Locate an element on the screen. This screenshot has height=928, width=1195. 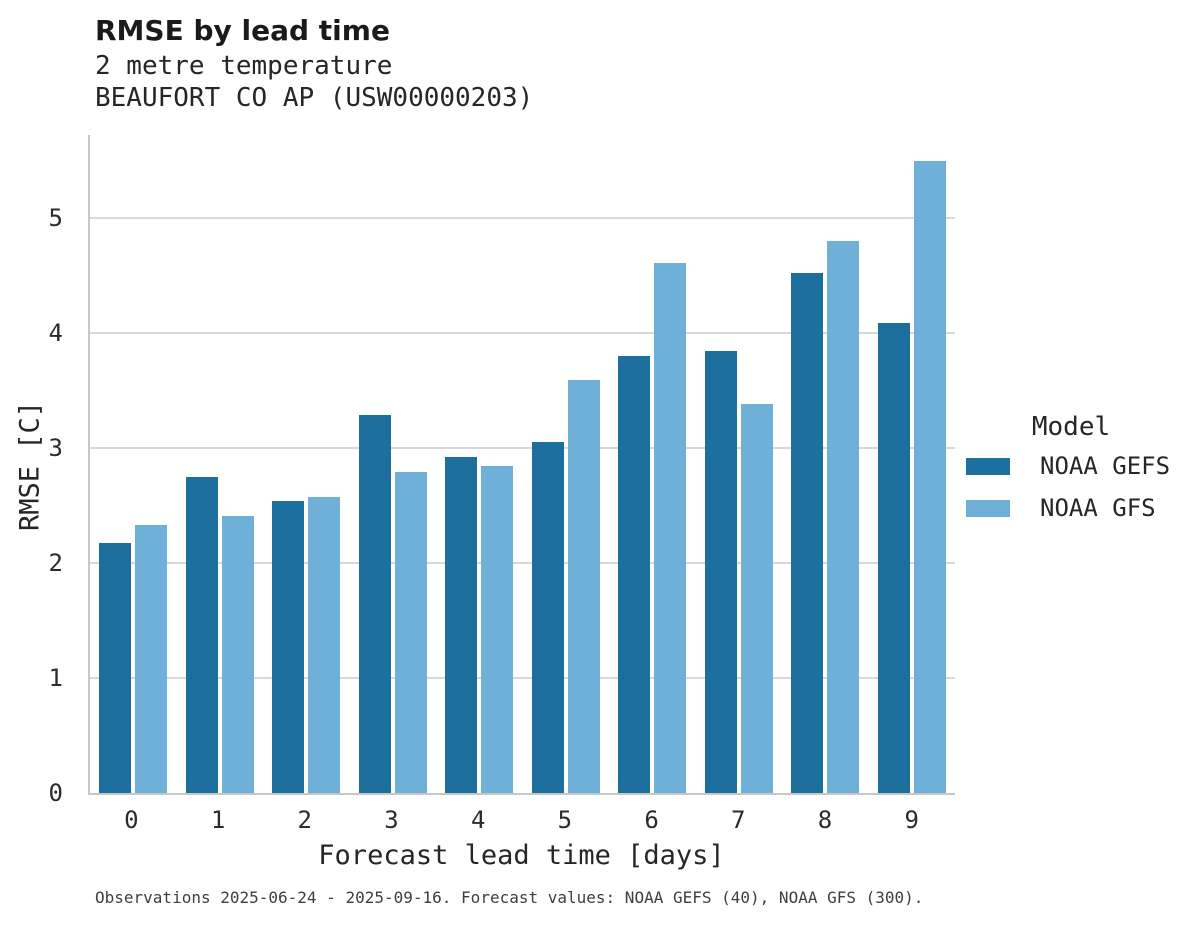
x-tick-label: 5 is located at coordinates (565, 820).